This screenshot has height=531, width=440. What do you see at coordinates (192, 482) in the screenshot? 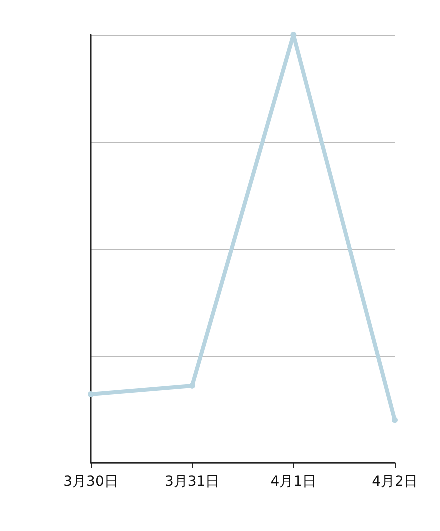
I see `x-tick-label: 3月31日` at bounding box center [192, 482].